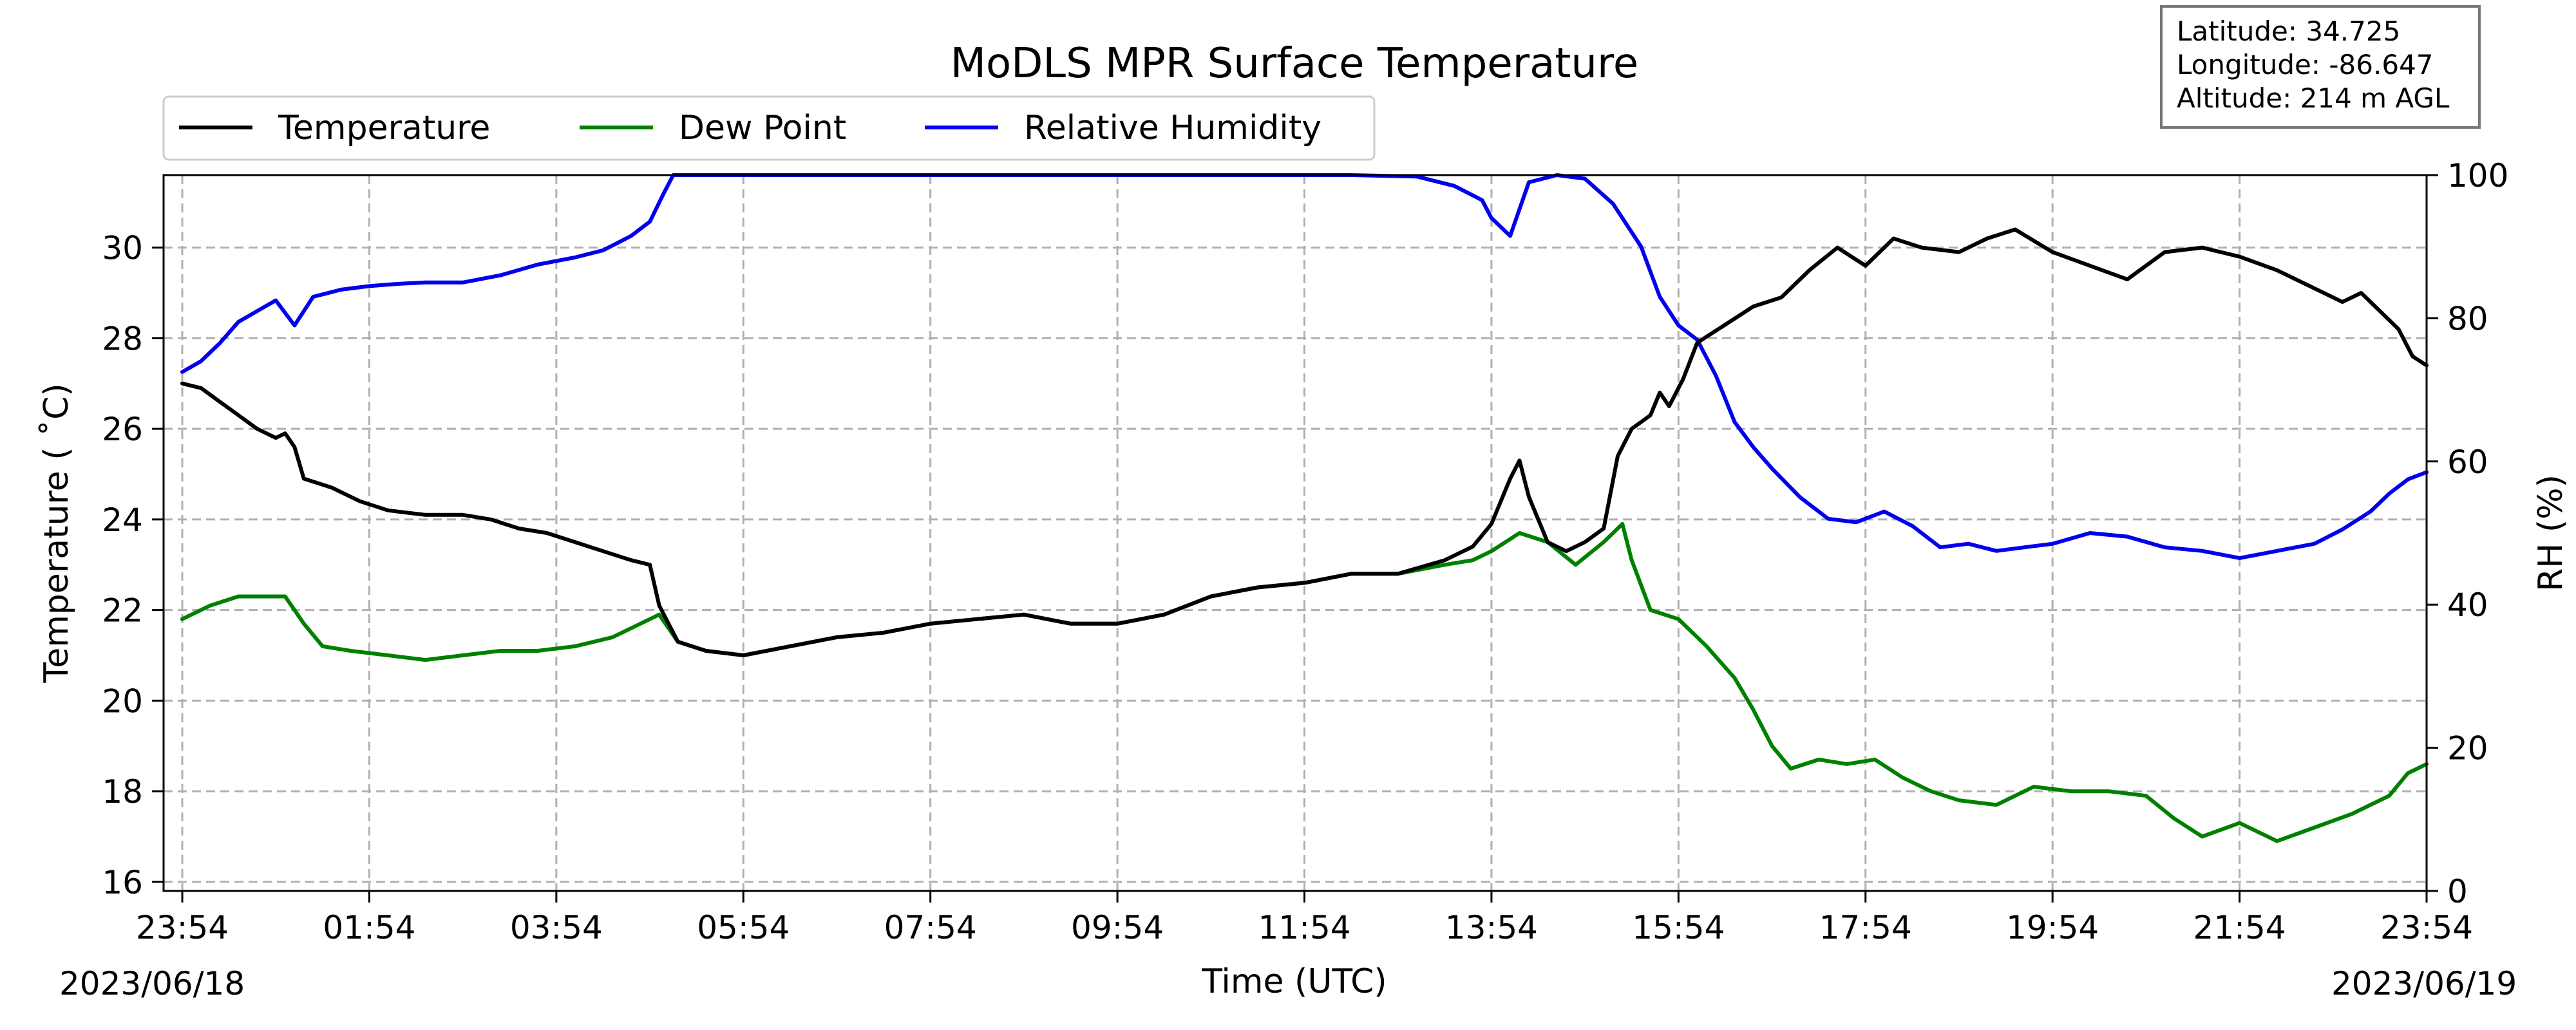 Image resolution: width=2576 pixels, height=1030 pixels. I want to click on y-left-tick-label: 22, so click(123, 611).